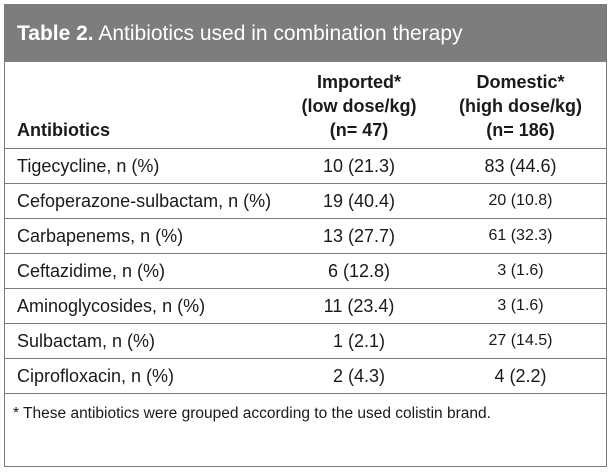 This screenshot has height=473, width=613. What do you see at coordinates (359, 341) in the screenshot?
I see `row-imported-value: 1 (2.1)` at bounding box center [359, 341].